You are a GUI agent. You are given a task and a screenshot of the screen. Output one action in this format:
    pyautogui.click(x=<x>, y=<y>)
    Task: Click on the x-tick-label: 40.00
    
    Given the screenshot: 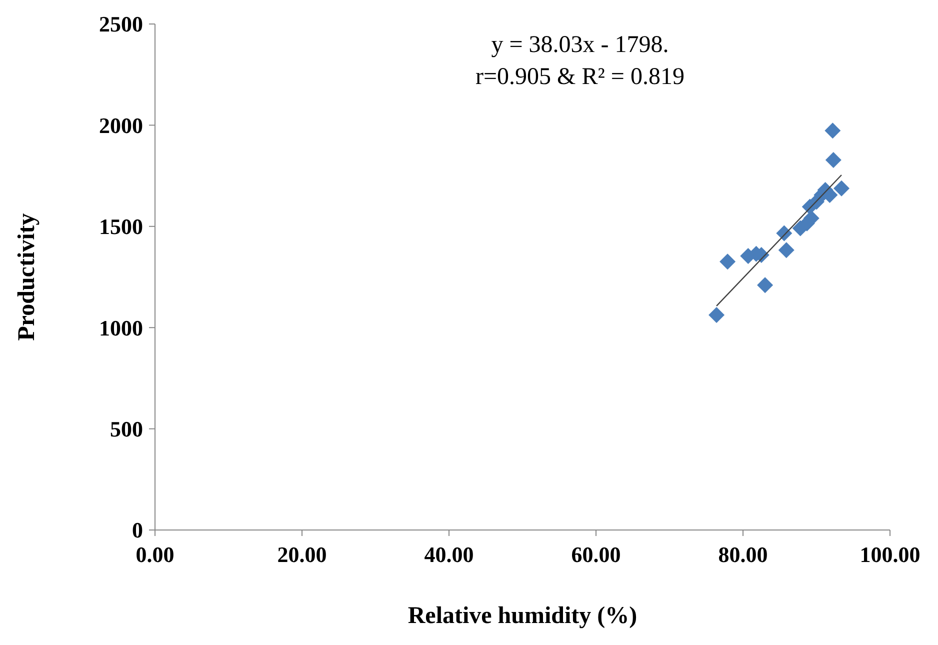 What is the action you would take?
    pyautogui.click(x=449, y=554)
    